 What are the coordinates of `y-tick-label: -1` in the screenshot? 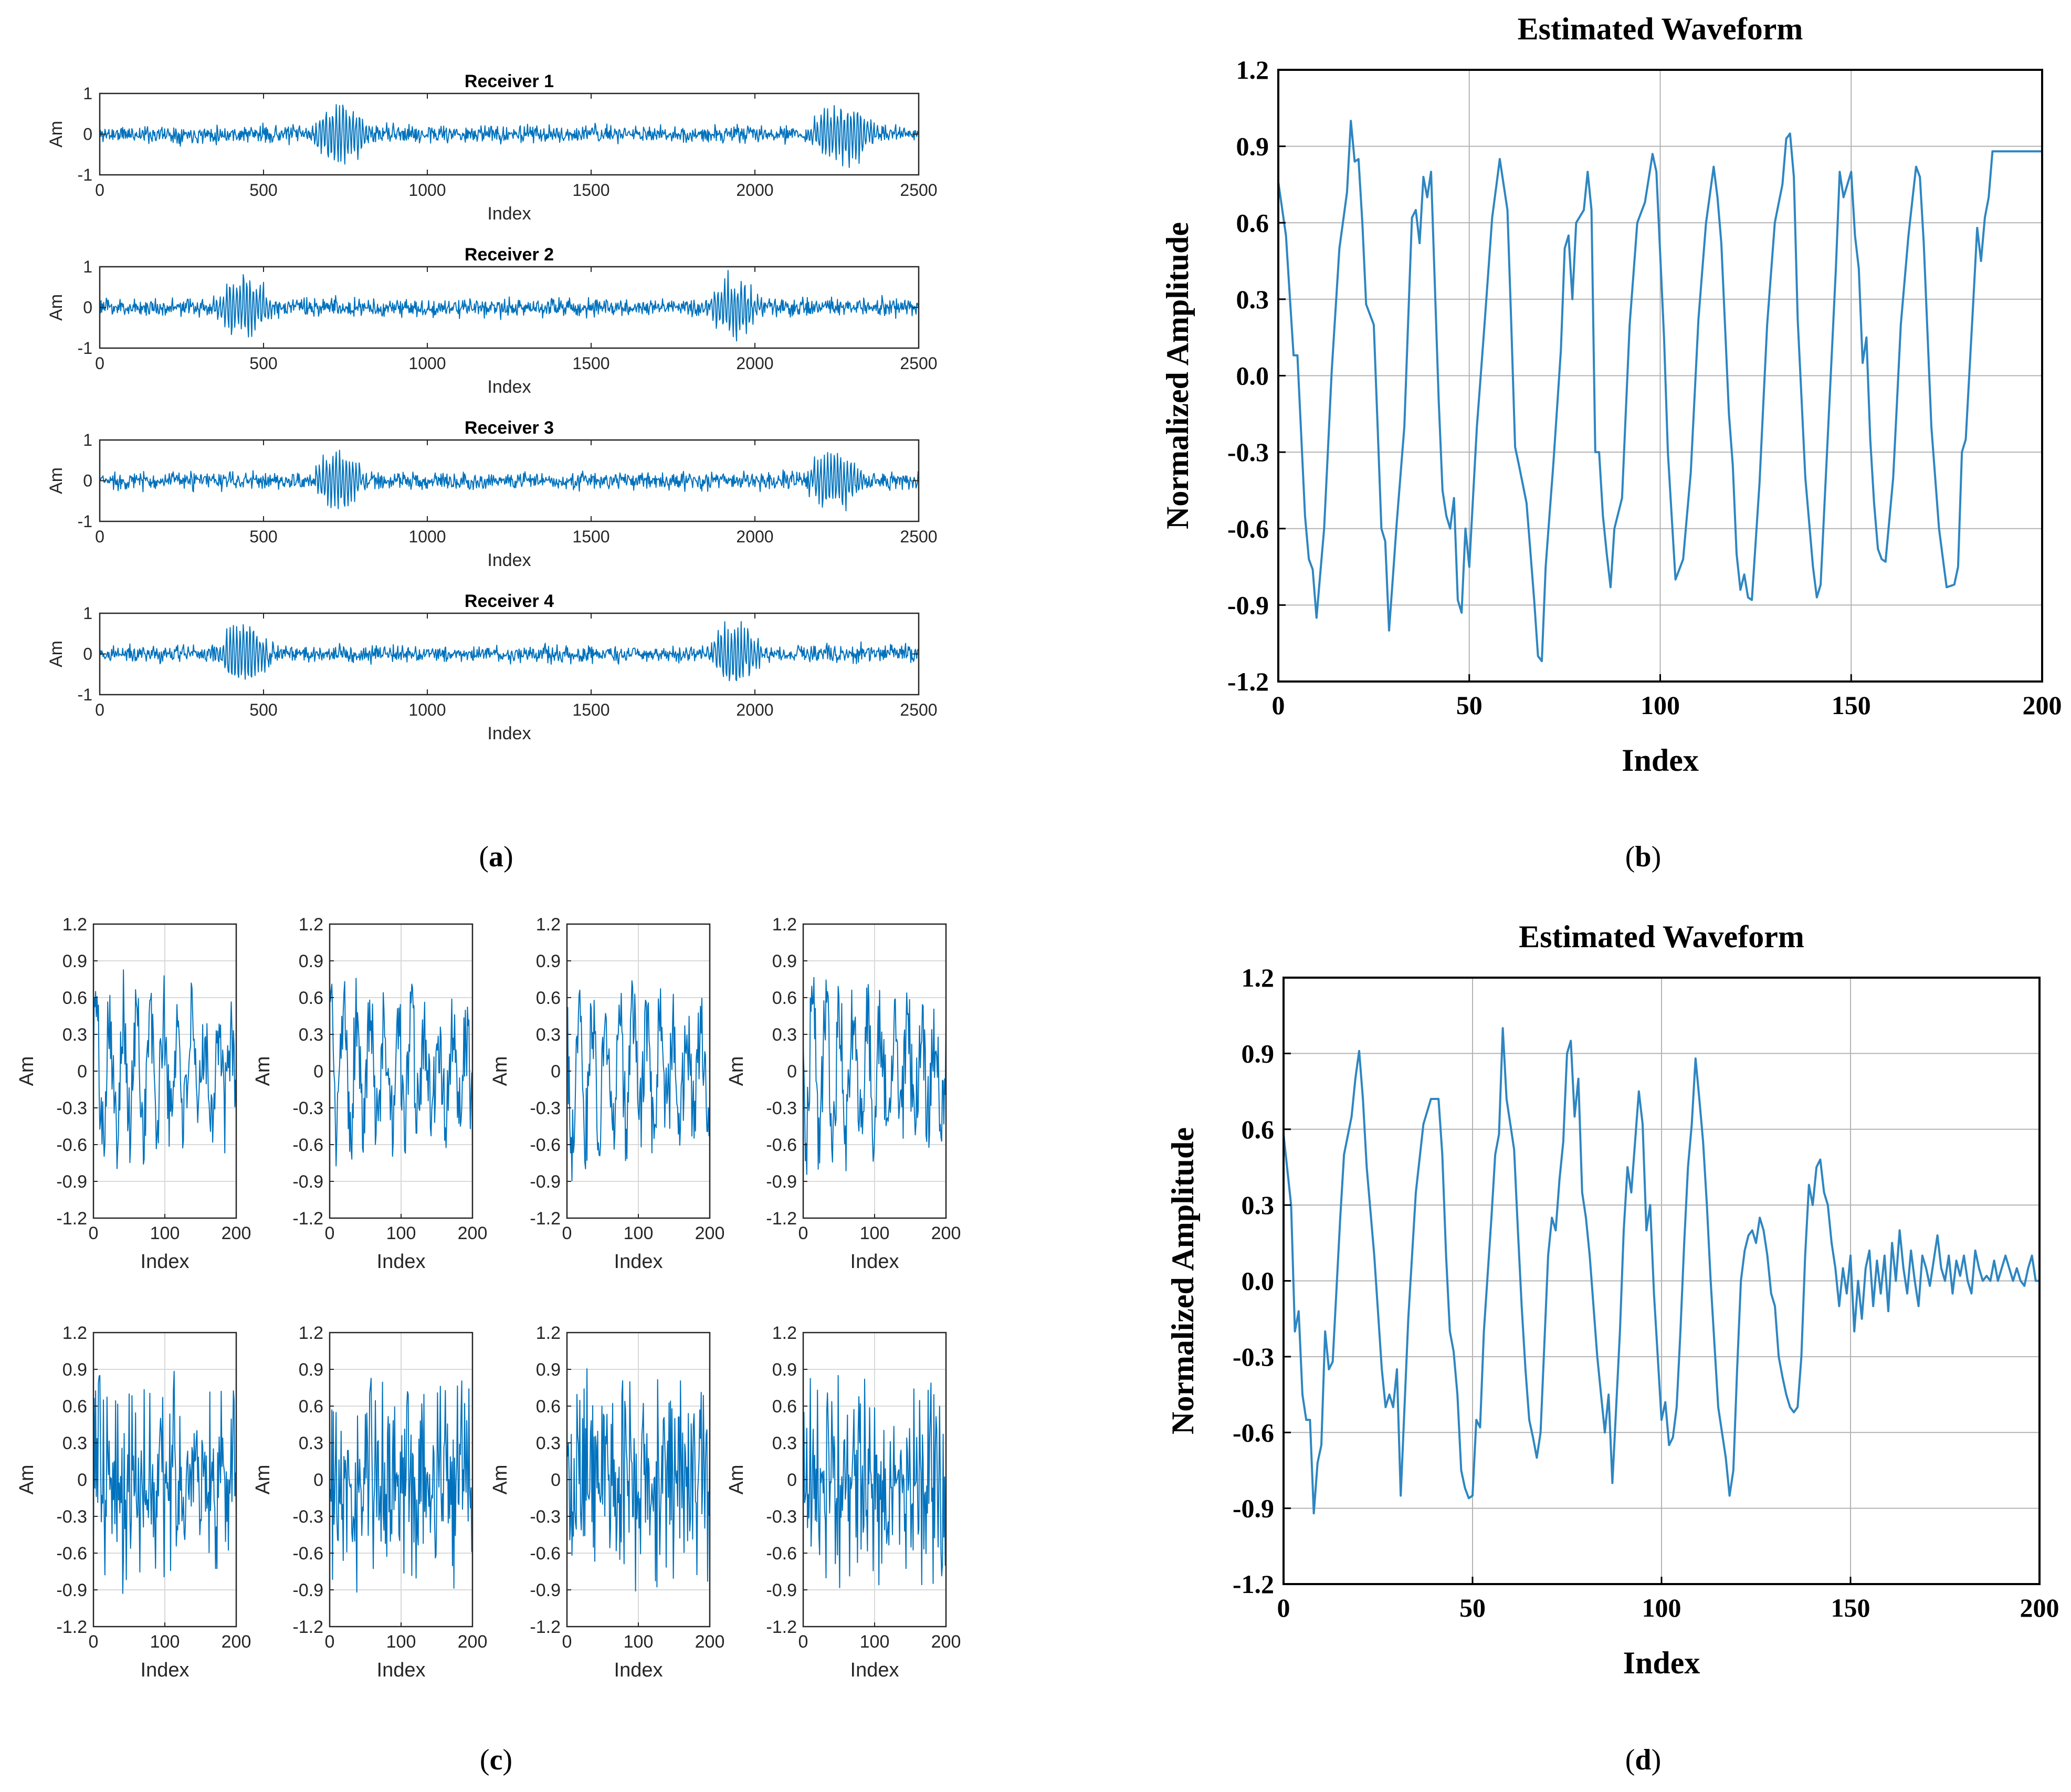 It's located at (85, 348).